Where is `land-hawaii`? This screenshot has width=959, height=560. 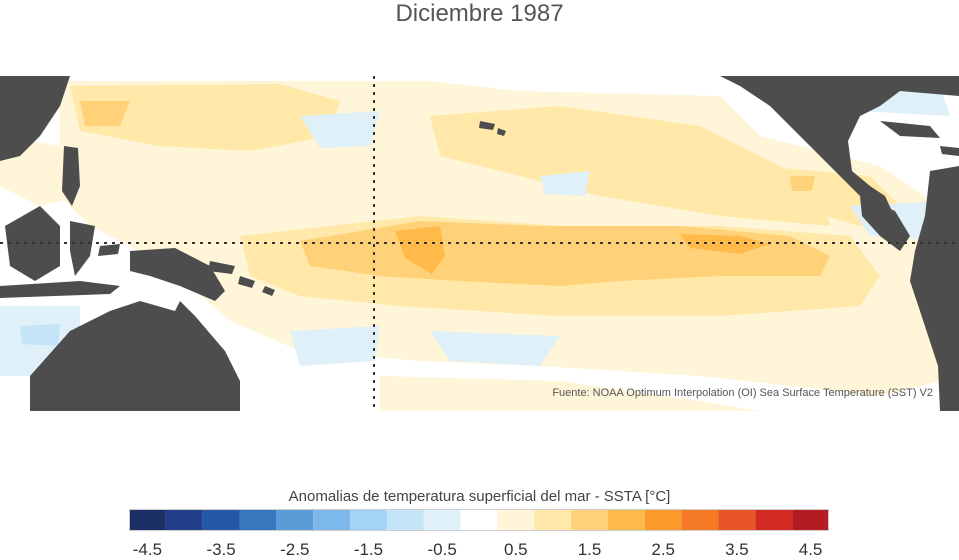
land-hawaii is located at coordinates (492, 128).